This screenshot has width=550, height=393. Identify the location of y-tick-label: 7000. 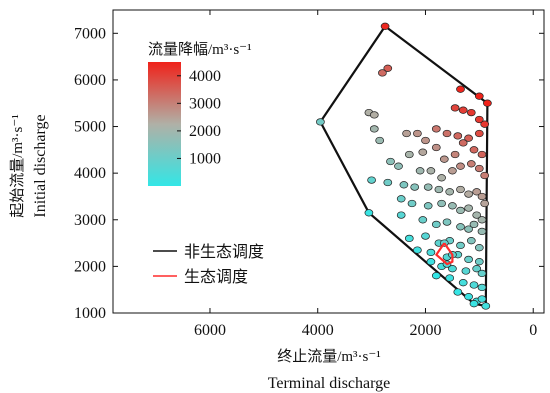
(90, 33).